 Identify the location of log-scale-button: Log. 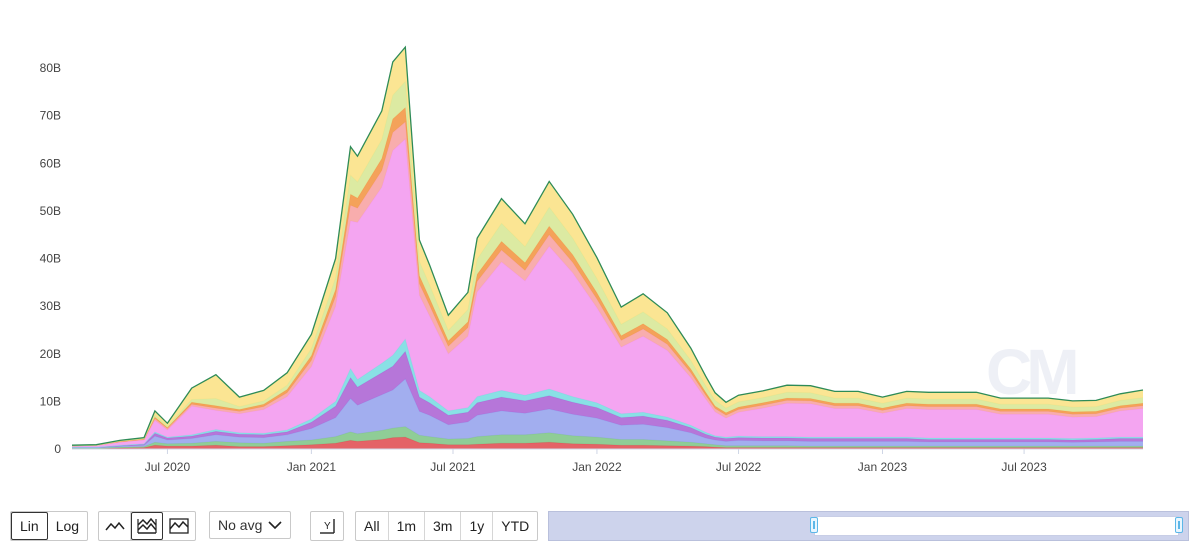
(67, 526).